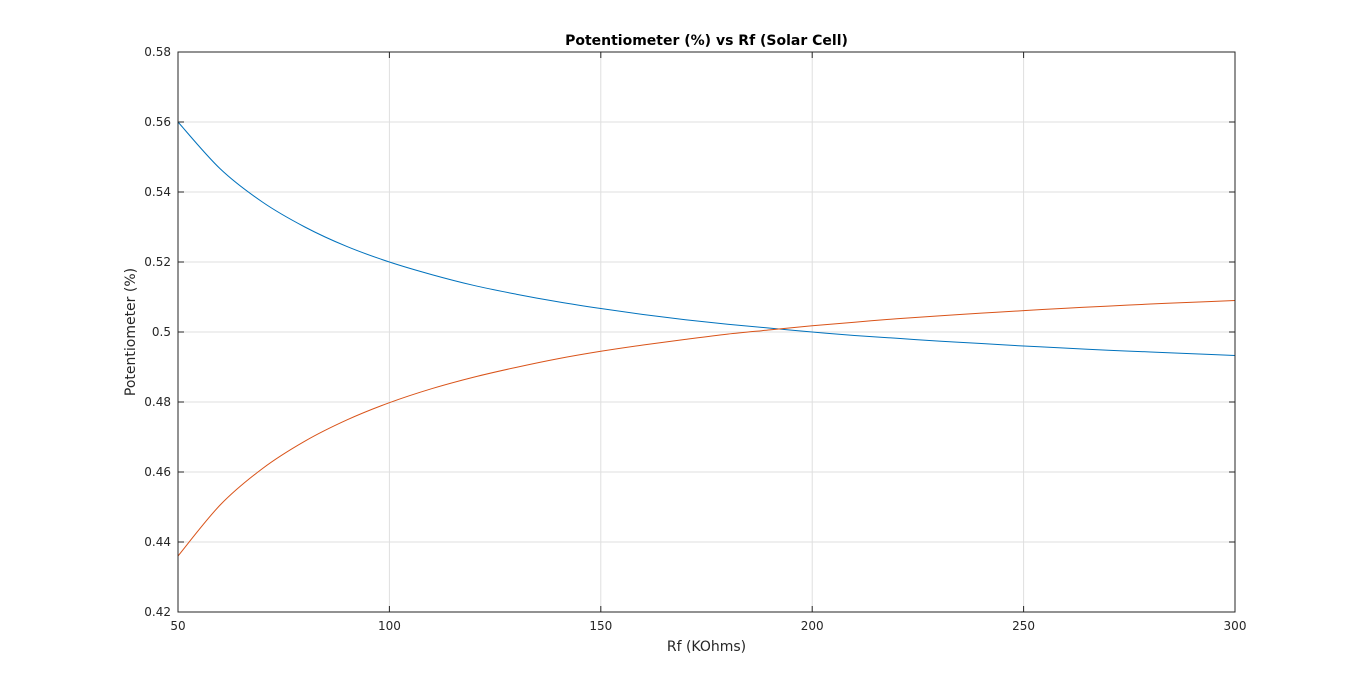 This screenshot has width=1366, height=693. What do you see at coordinates (600, 626) in the screenshot?
I see `x-tick-label: 150` at bounding box center [600, 626].